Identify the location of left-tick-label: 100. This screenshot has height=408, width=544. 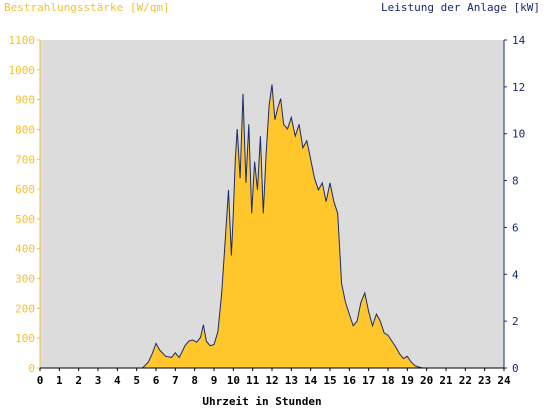
(25, 338).